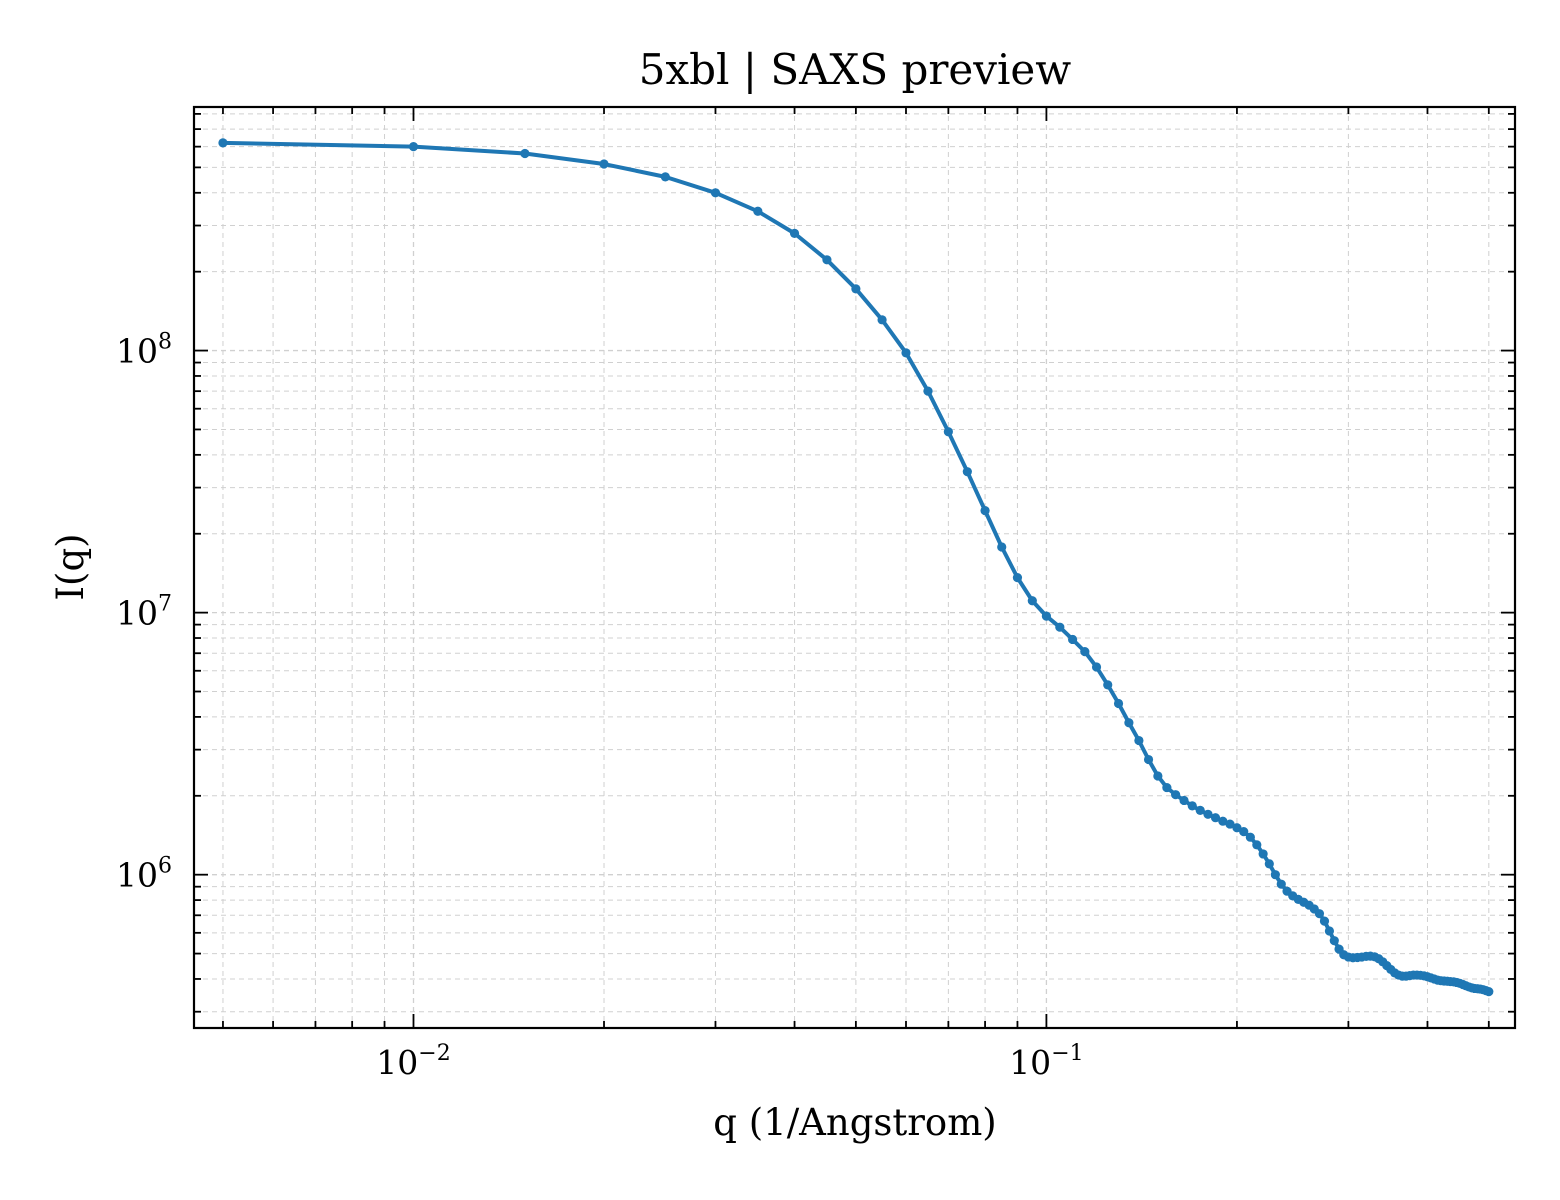 The image size is (1560, 1200). I want to click on y-tick-label: 108, so click(144, 350).